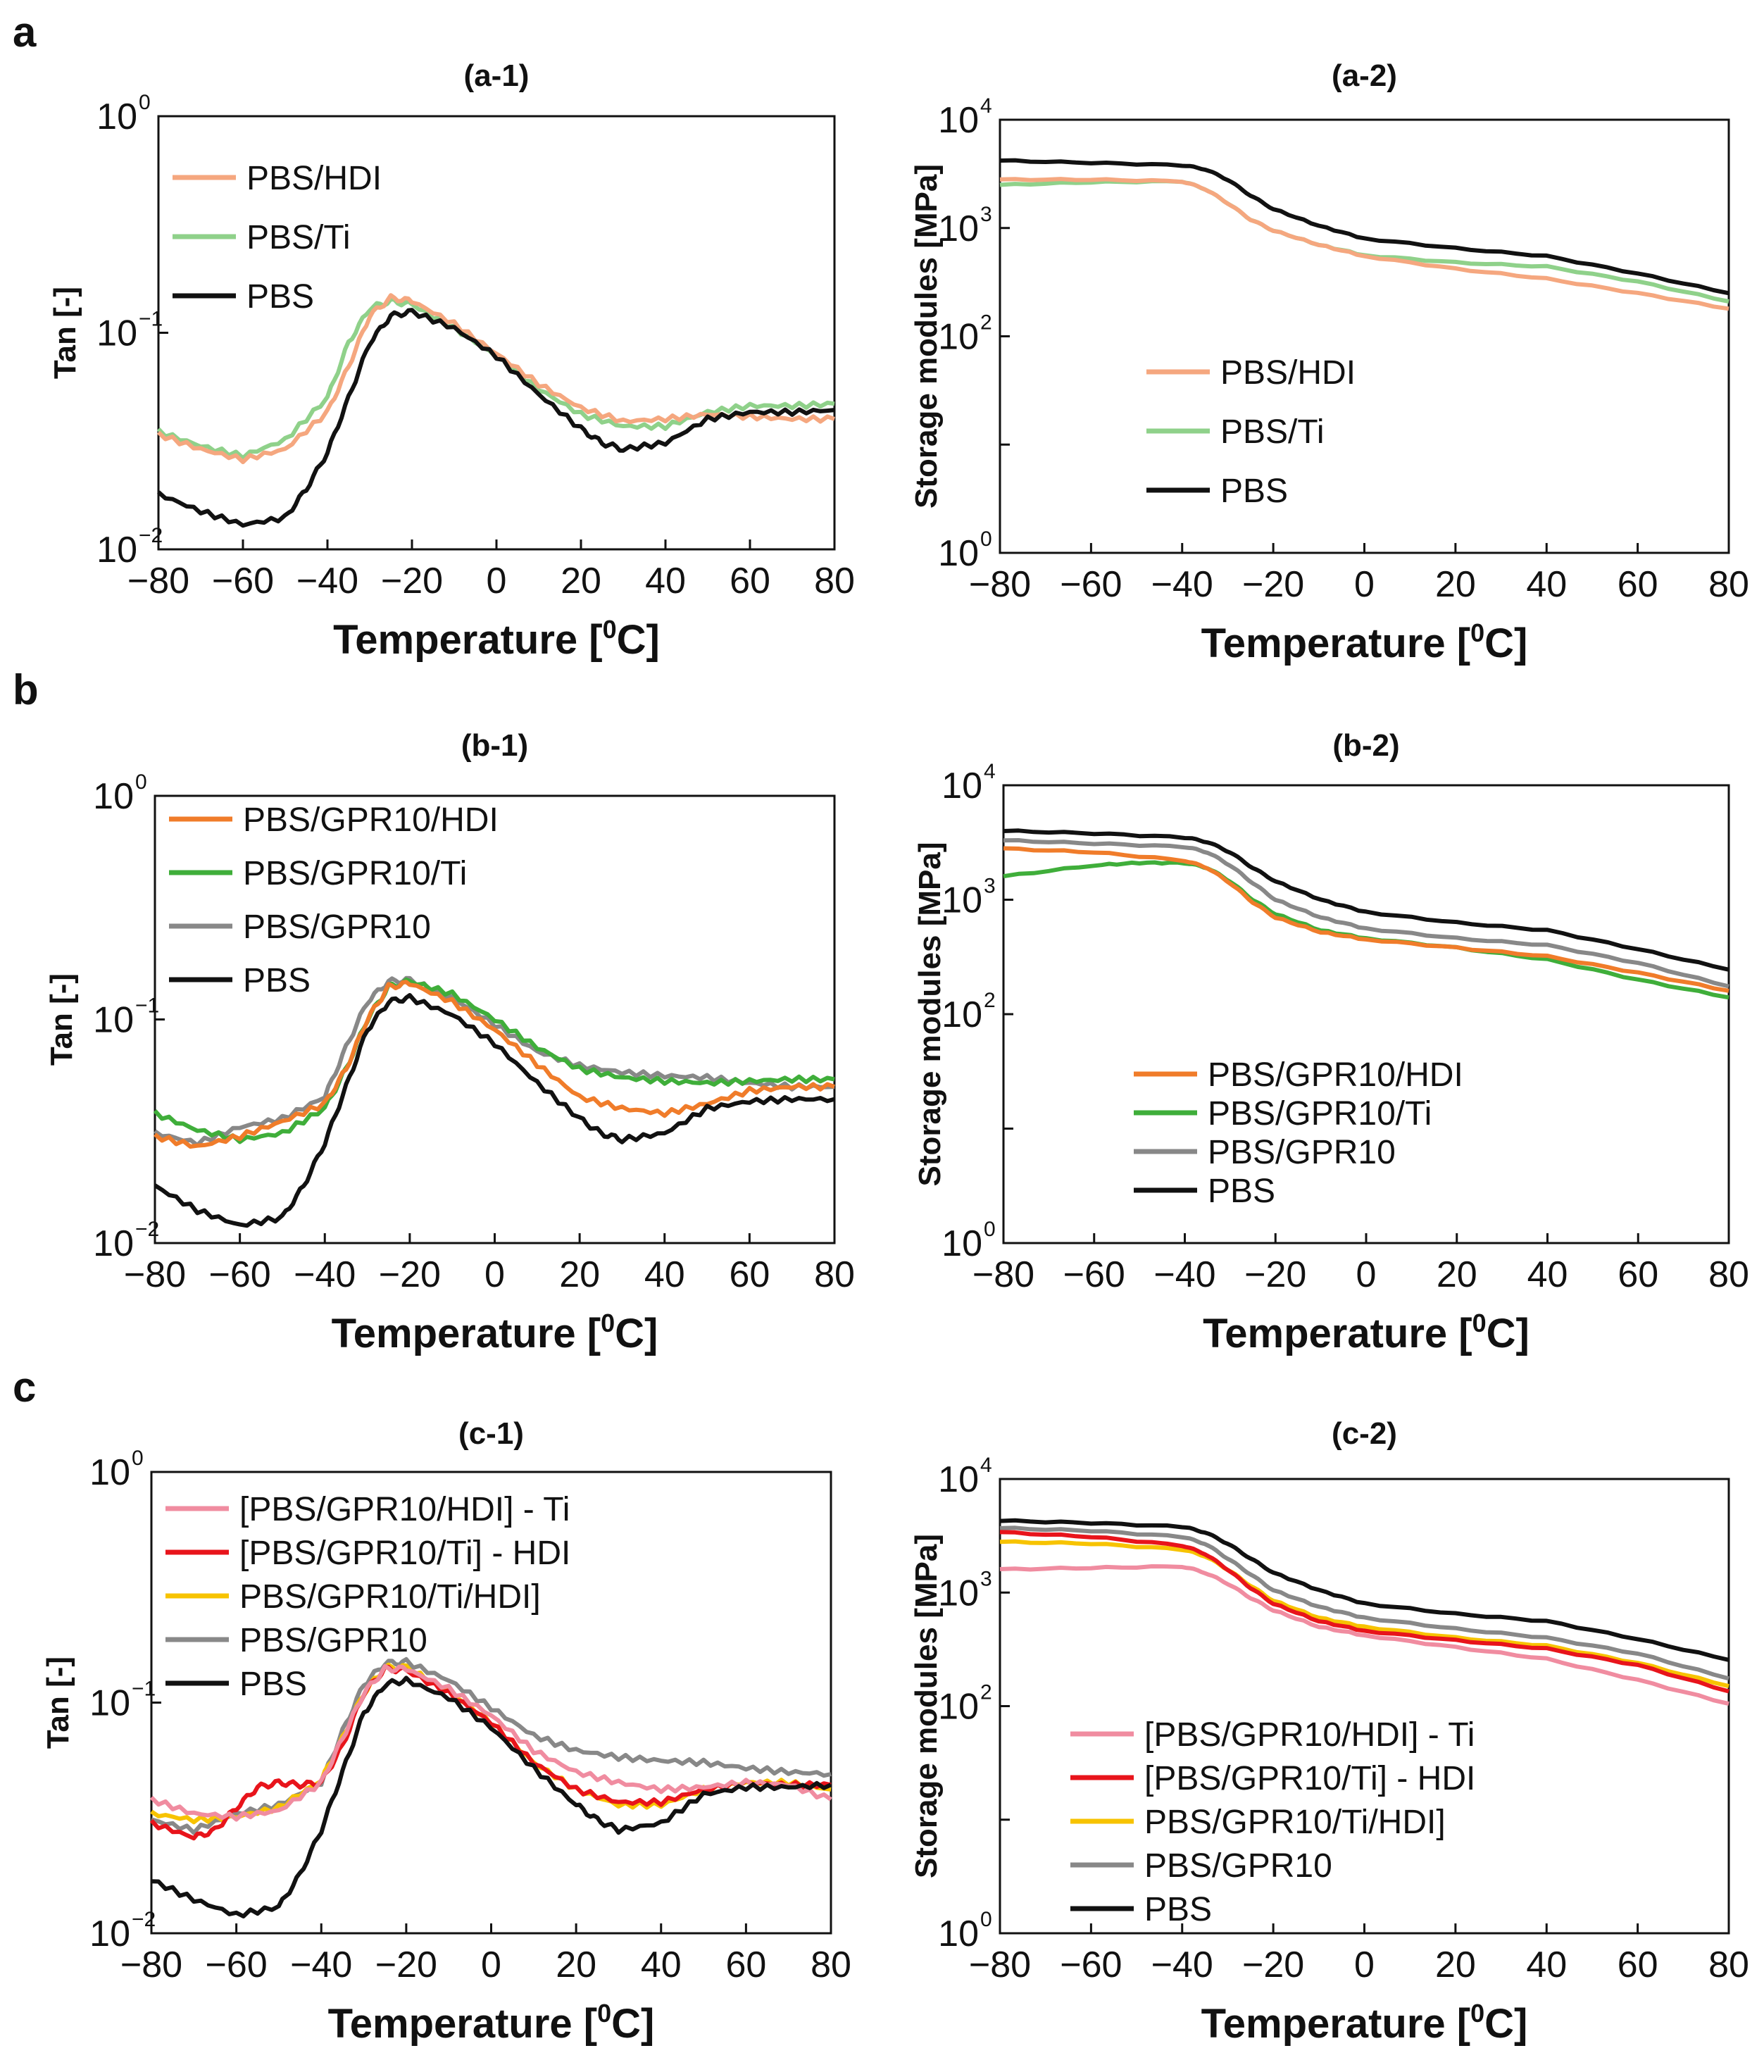 This screenshot has width=1764, height=2072. I want to click on y-tick-exponent: 3, so click(986, 214).